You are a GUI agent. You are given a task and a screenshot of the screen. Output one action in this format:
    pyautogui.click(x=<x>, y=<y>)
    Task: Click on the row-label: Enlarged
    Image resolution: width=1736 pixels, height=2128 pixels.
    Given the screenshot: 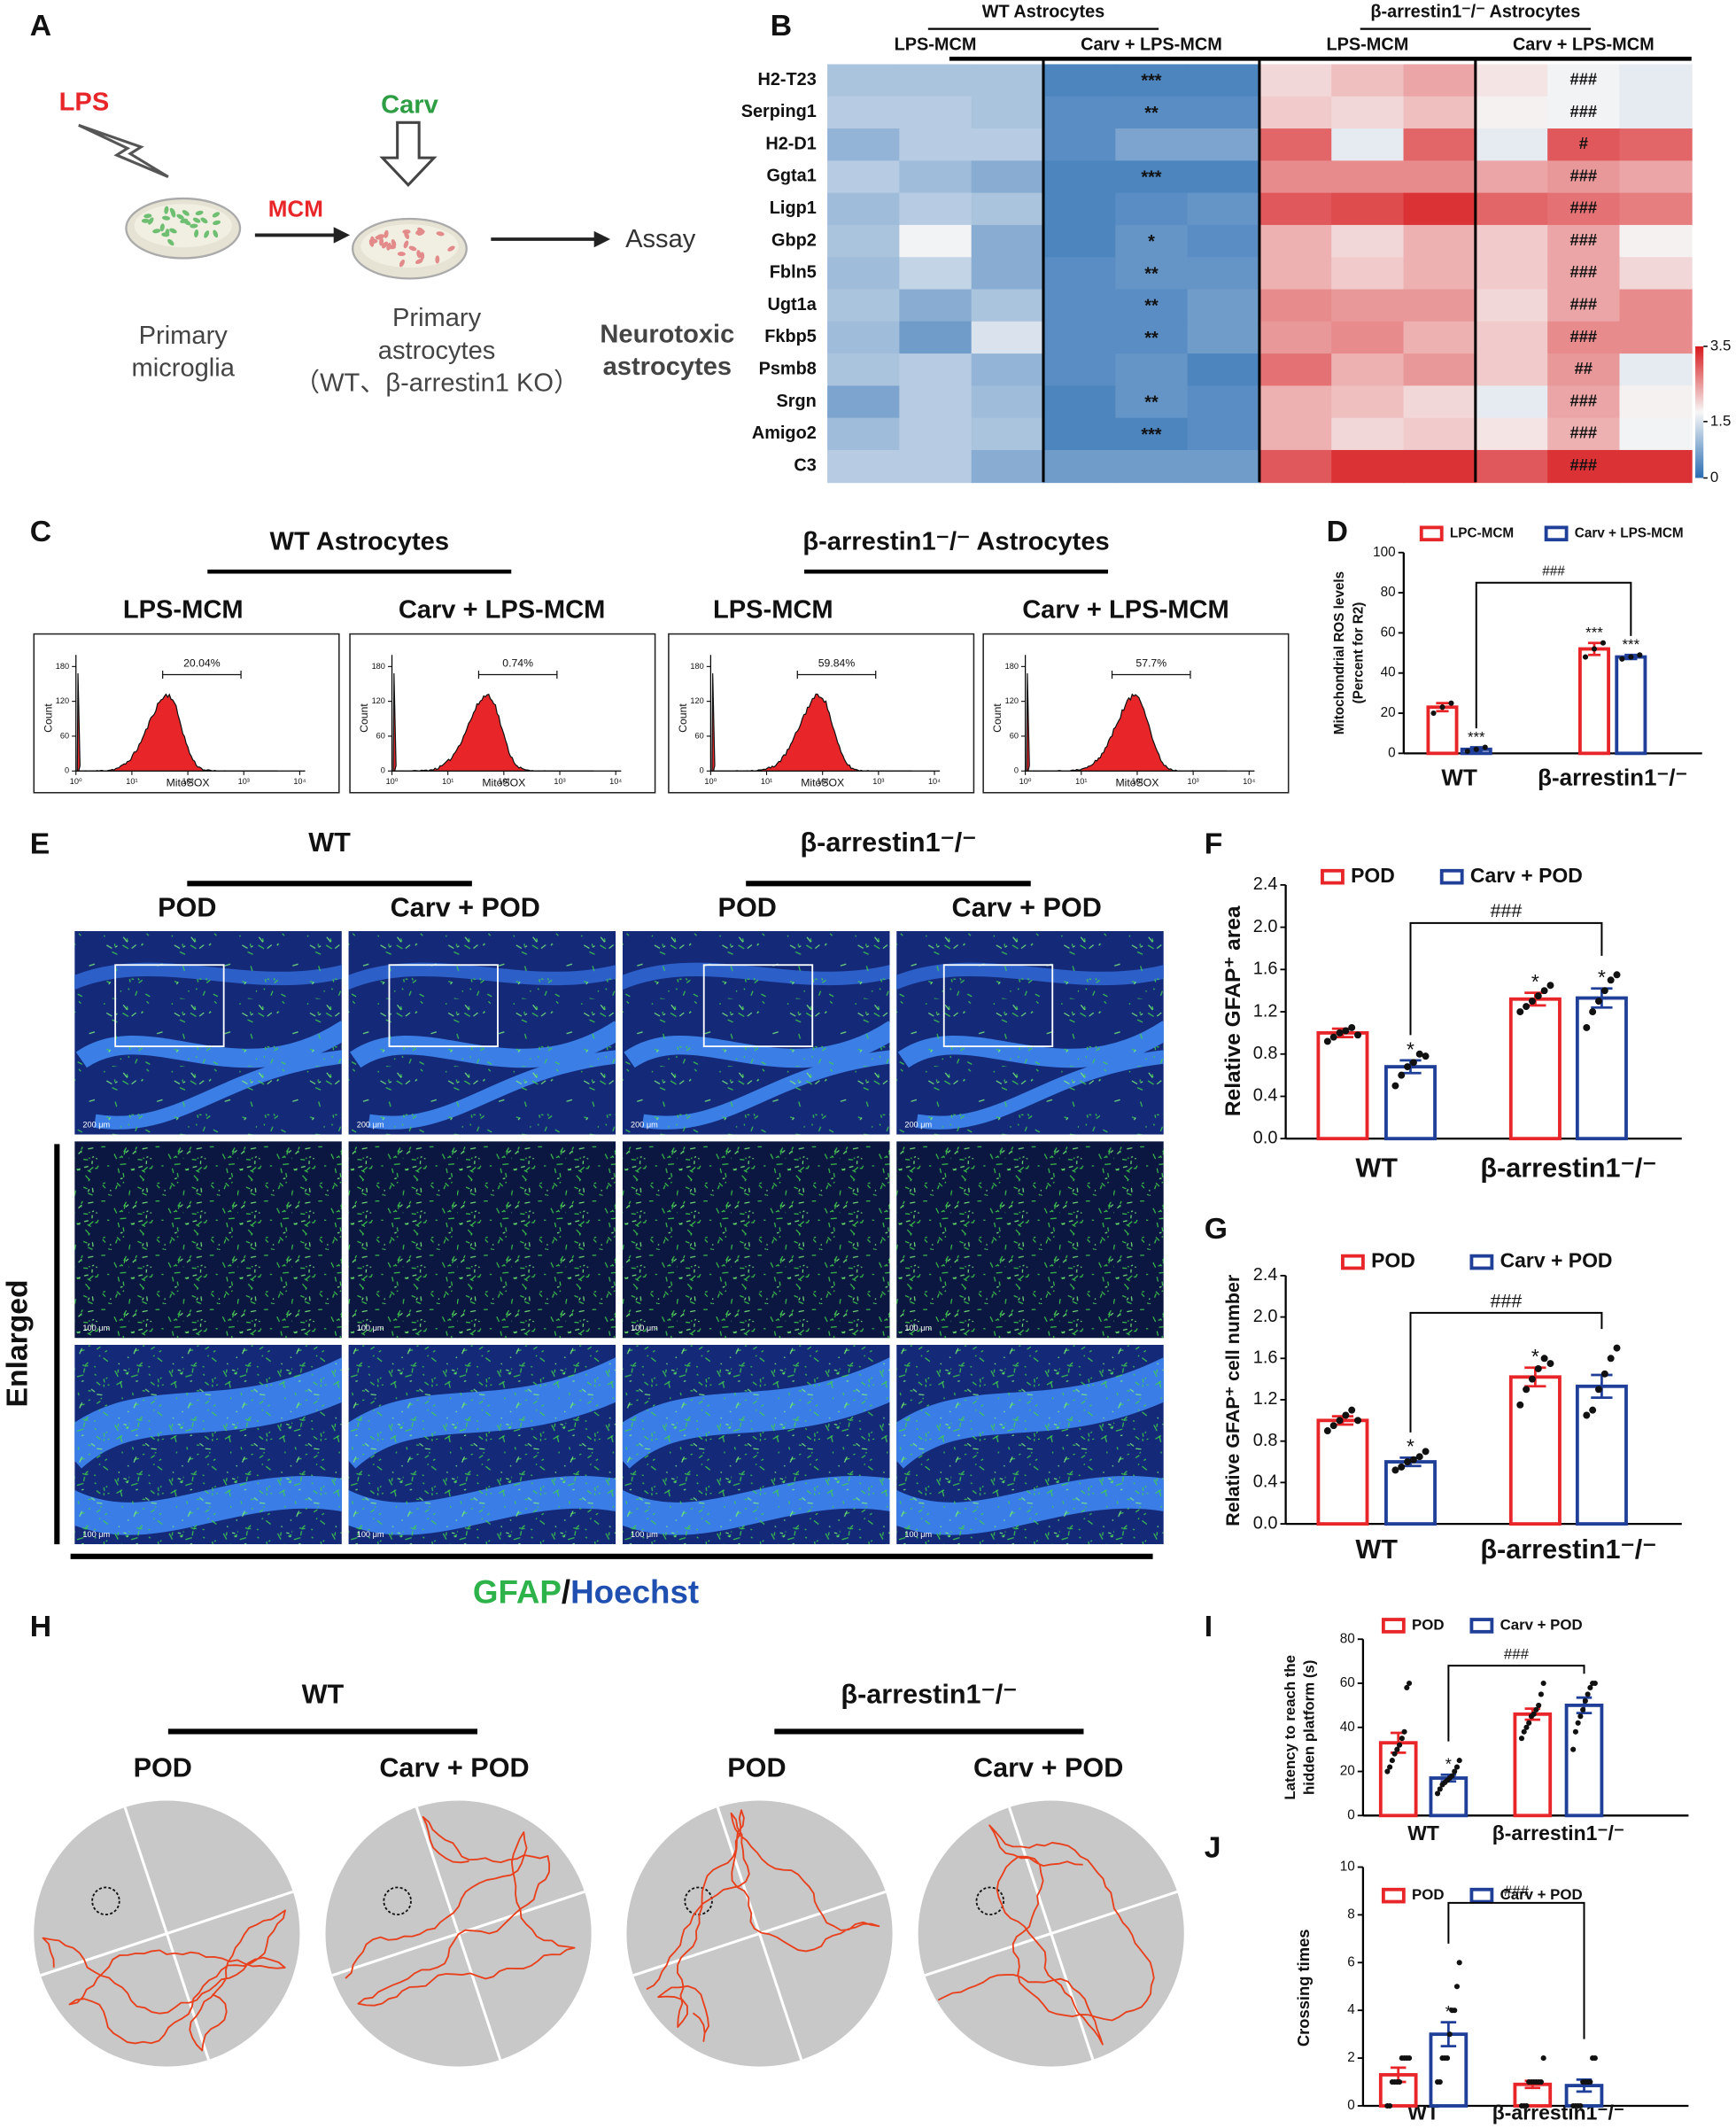 What is the action you would take?
    pyautogui.click(x=18, y=1343)
    